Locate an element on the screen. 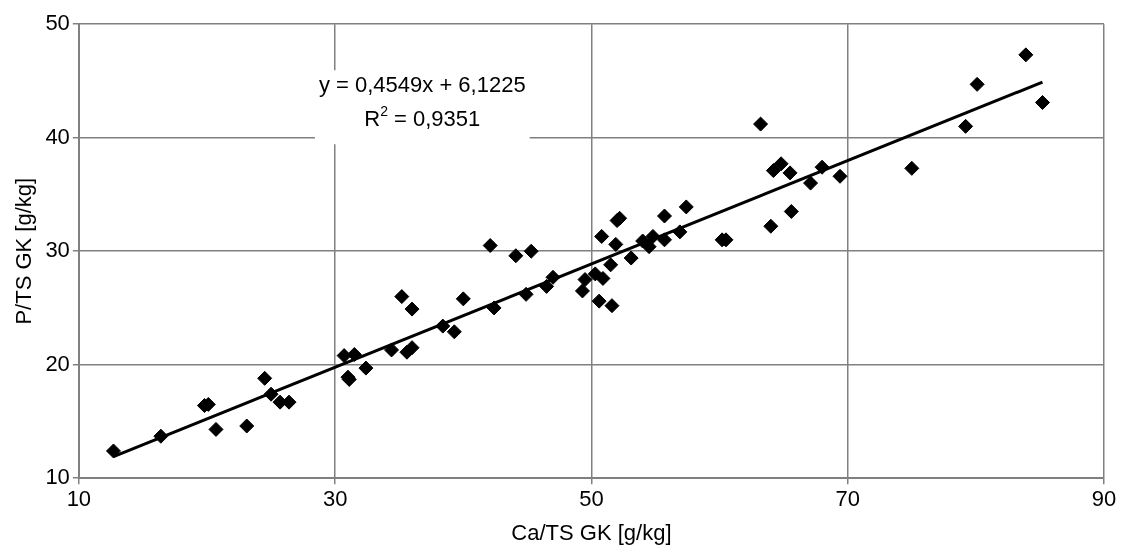 This screenshot has height=559, width=1132. x-tick-label: 30 is located at coordinates (335, 499).